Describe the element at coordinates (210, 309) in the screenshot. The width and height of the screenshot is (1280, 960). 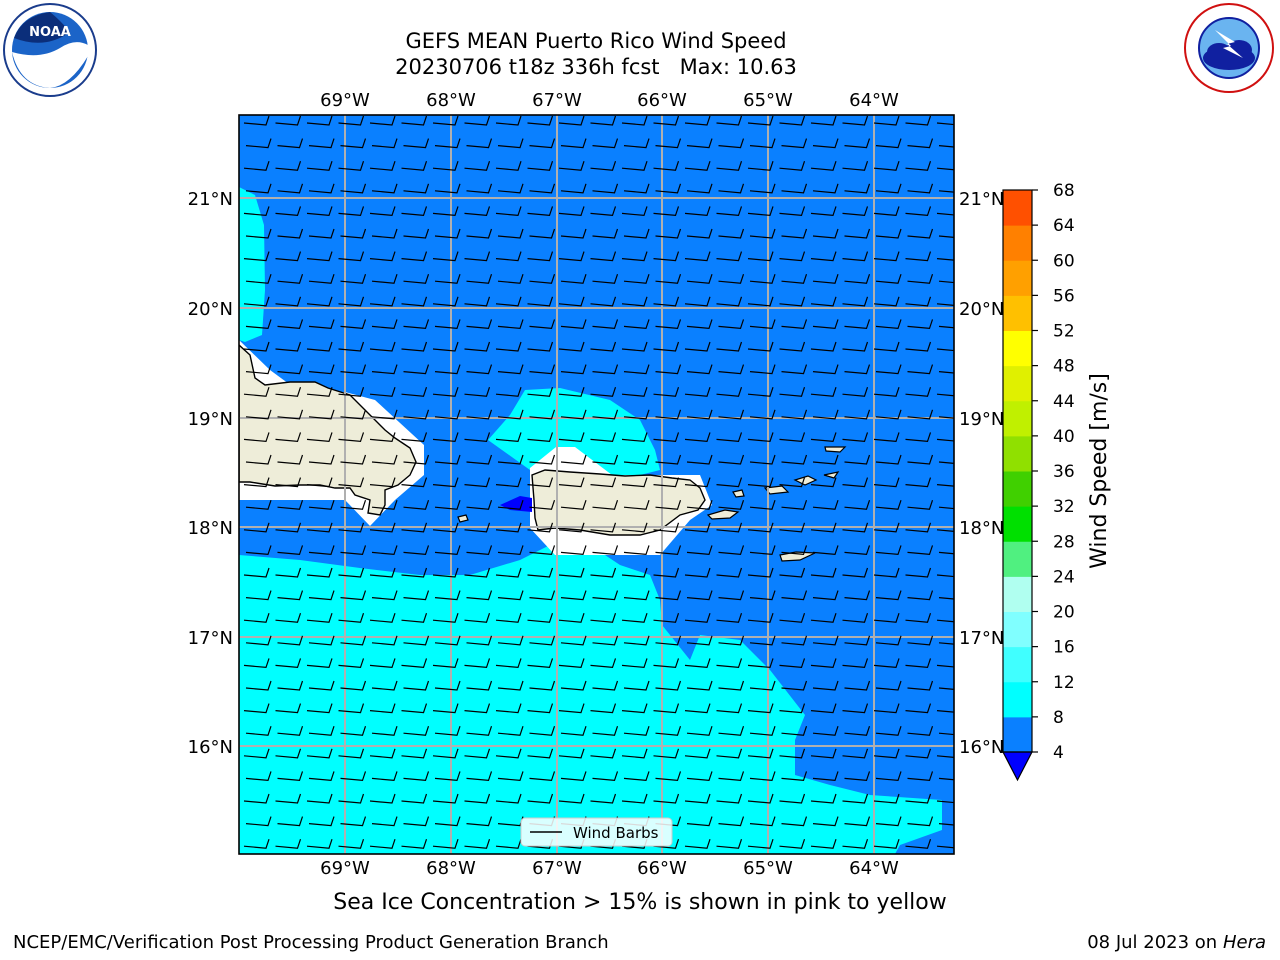
I see `lat-label-left: 20°N` at that location.